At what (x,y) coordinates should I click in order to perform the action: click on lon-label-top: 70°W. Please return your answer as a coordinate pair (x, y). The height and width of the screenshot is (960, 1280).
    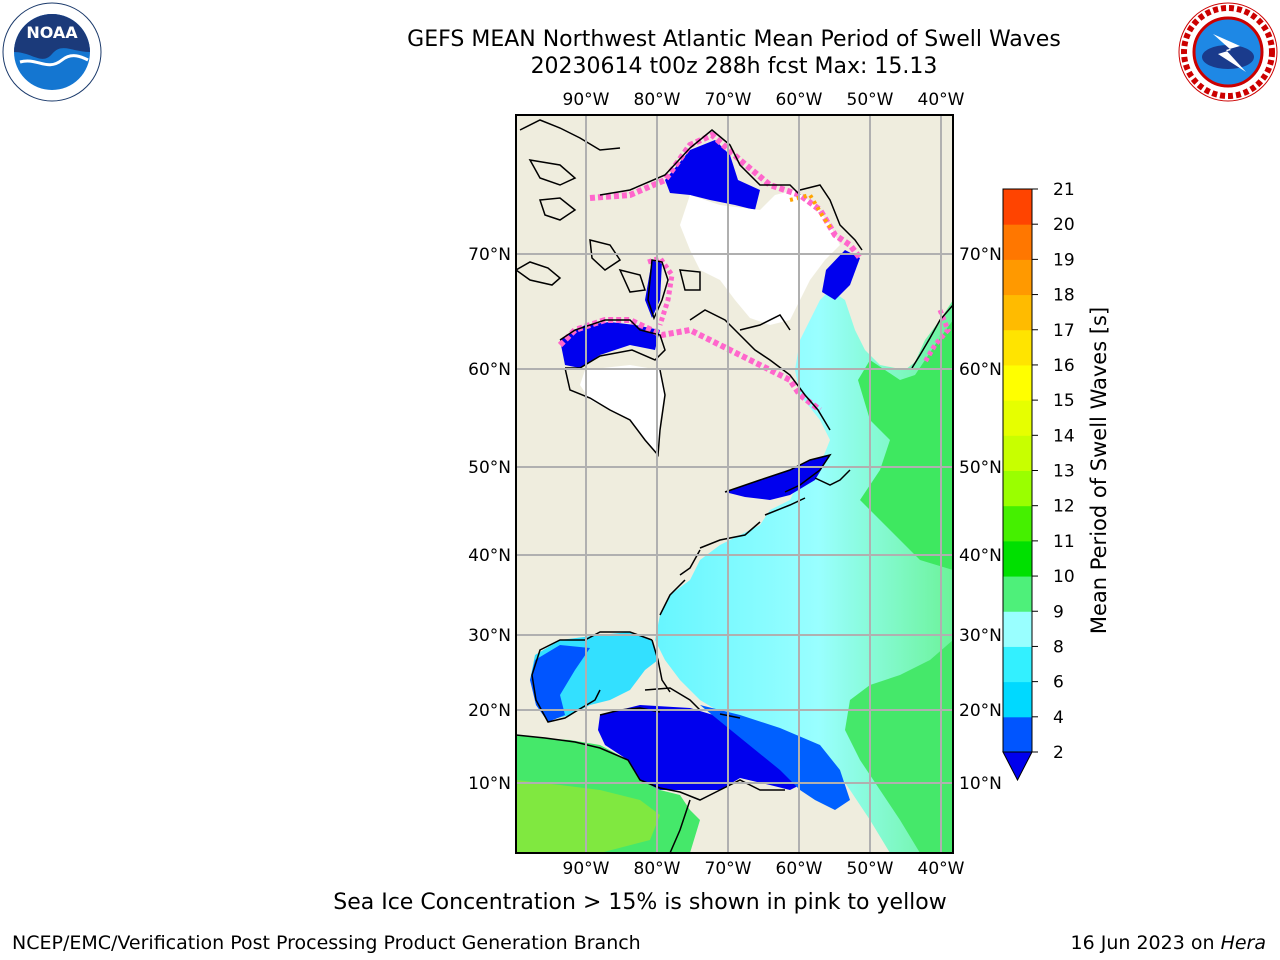
    Looking at the image, I should click on (728, 100).